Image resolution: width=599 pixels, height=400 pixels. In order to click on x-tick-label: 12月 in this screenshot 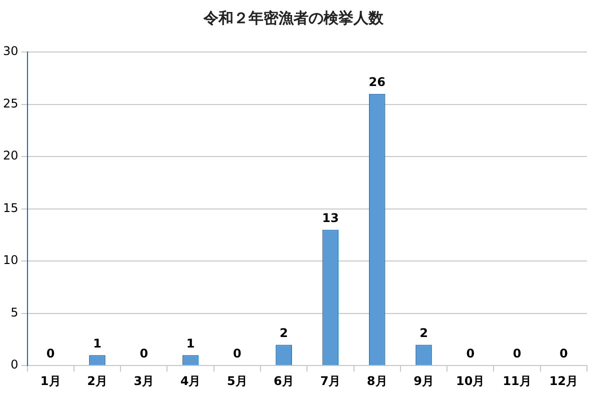, I will do `click(563, 381)`.